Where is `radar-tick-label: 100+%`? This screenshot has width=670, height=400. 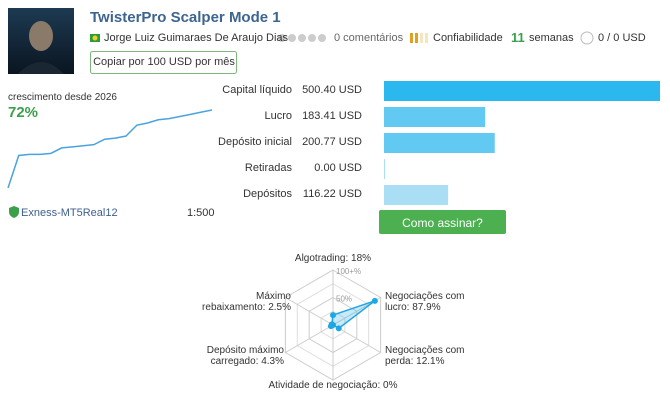 radar-tick-label: 100+% is located at coordinates (348, 271).